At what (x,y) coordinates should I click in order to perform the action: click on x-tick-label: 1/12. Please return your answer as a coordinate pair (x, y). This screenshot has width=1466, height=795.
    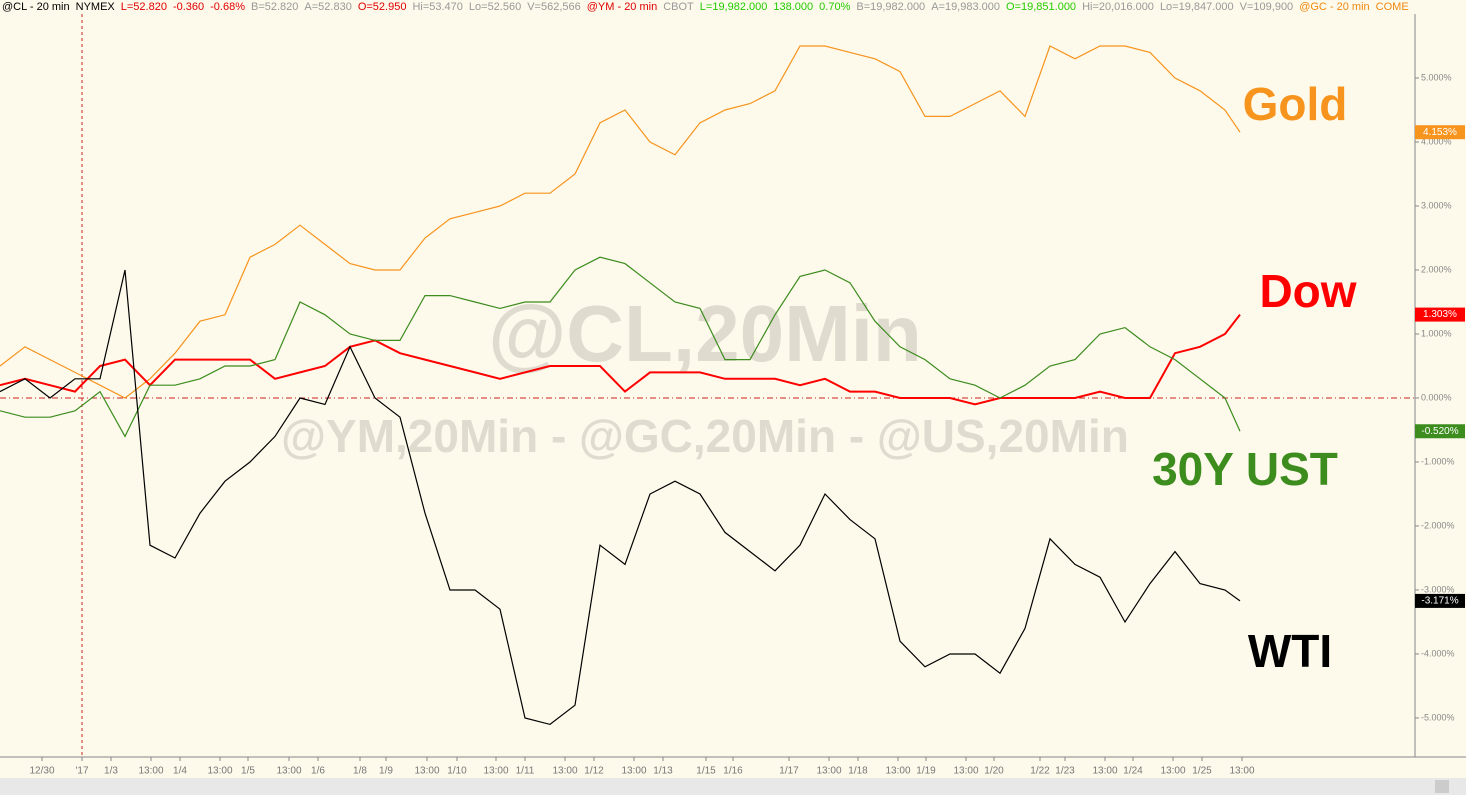
    Looking at the image, I should click on (594, 771).